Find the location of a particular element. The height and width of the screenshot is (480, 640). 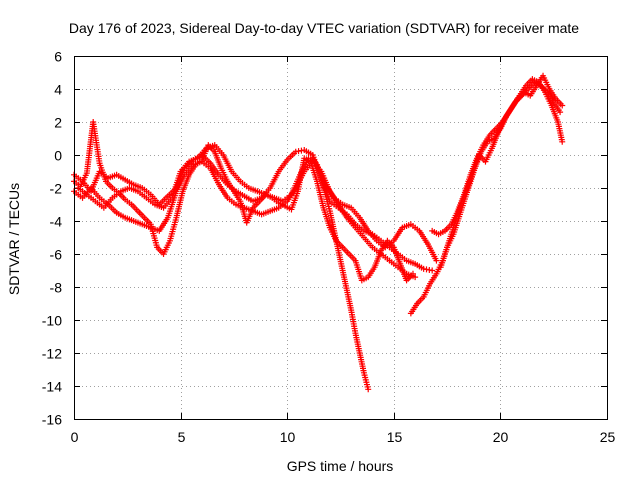

x-tick-label: 10 is located at coordinates (288, 437).